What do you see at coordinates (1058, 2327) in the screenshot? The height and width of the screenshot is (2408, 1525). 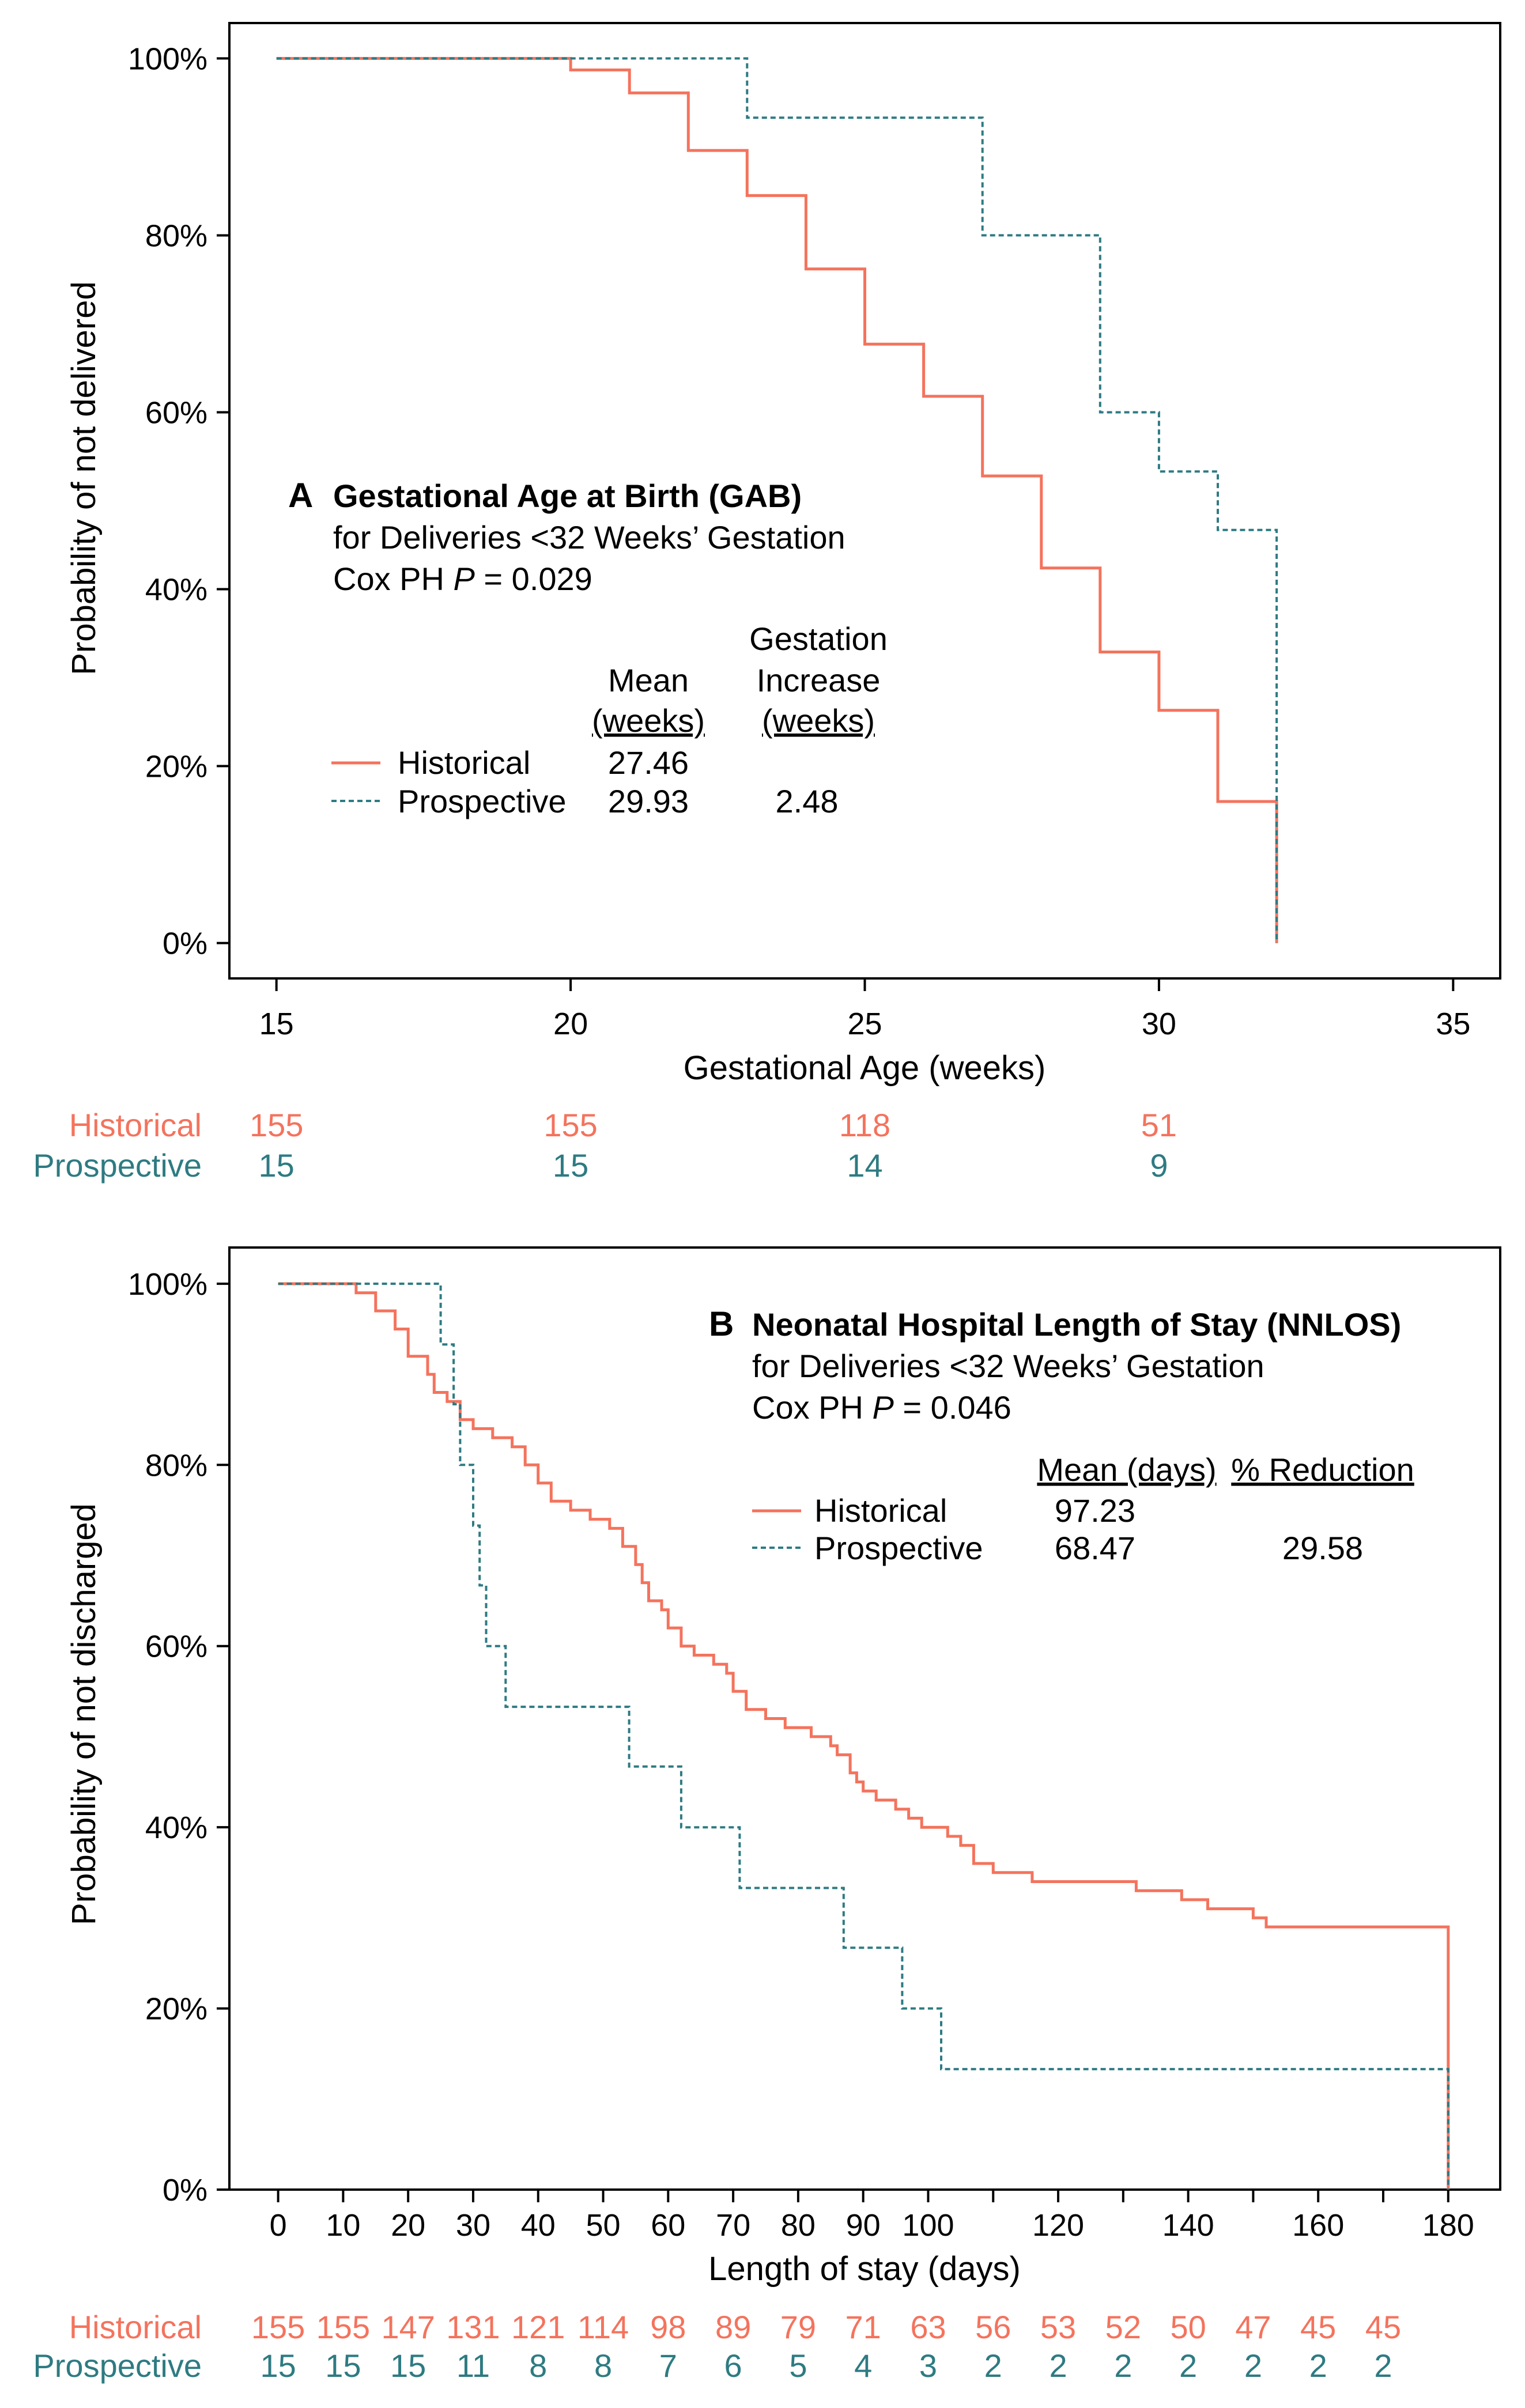 I see `risk-count-historical: 53` at bounding box center [1058, 2327].